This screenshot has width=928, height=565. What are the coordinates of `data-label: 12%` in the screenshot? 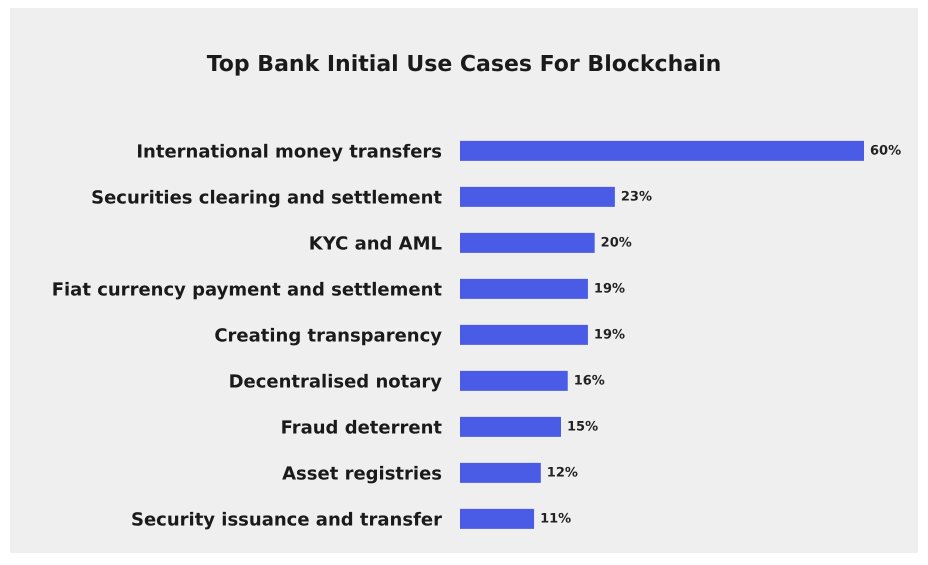 It's located at (562, 472).